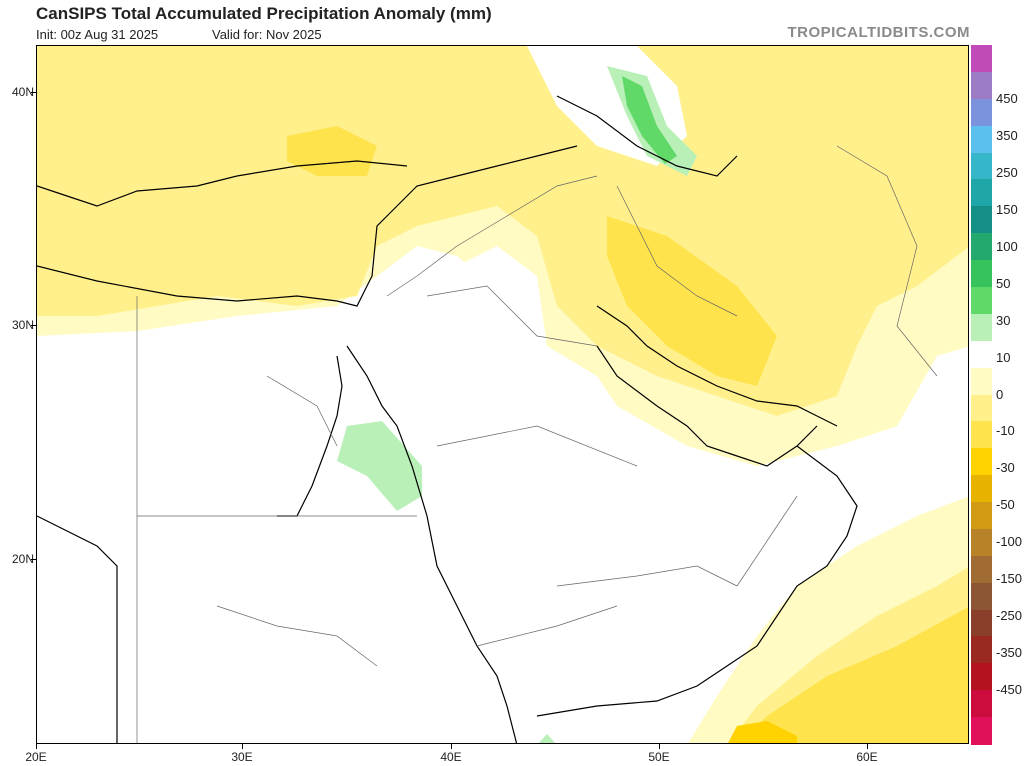 This screenshot has width=1024, height=766. What do you see at coordinates (649, 120) in the screenshot?
I see `anomaly-green-caspian-core` at bounding box center [649, 120].